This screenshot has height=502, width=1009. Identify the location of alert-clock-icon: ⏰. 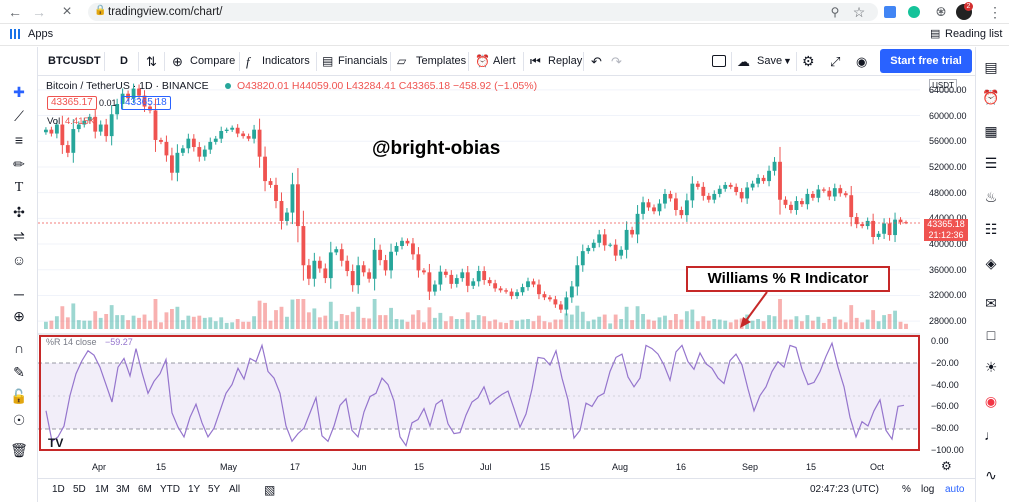
(482, 61).